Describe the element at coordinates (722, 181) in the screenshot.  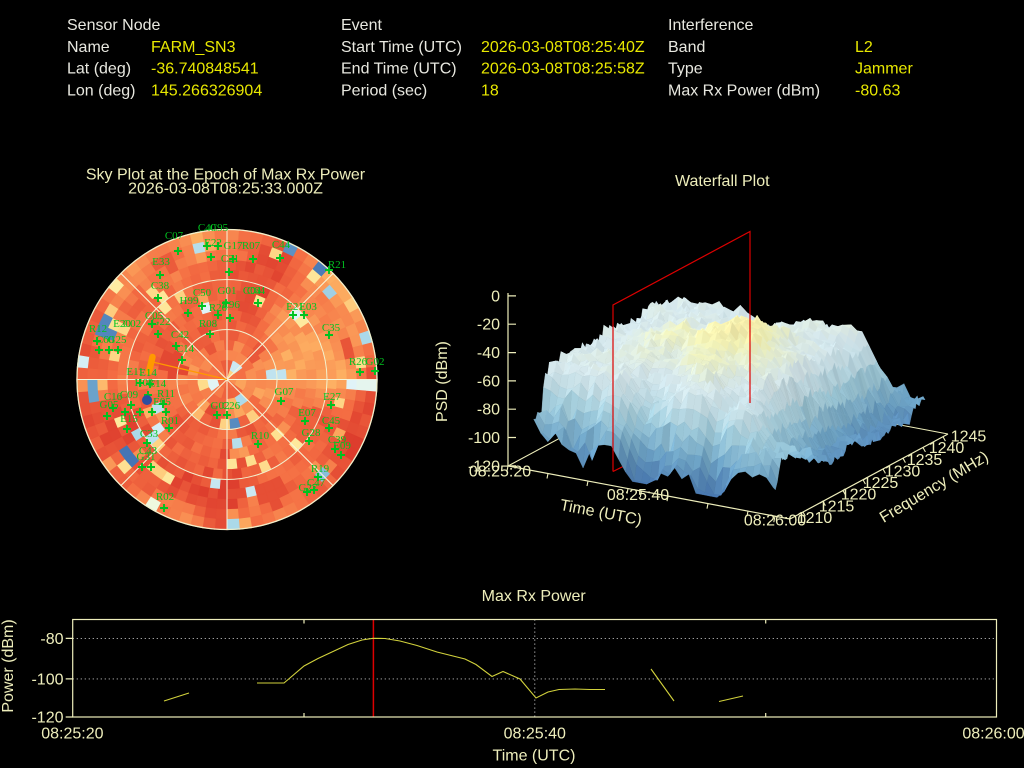
I see `svg-text: Waterfall Plot` at that location.